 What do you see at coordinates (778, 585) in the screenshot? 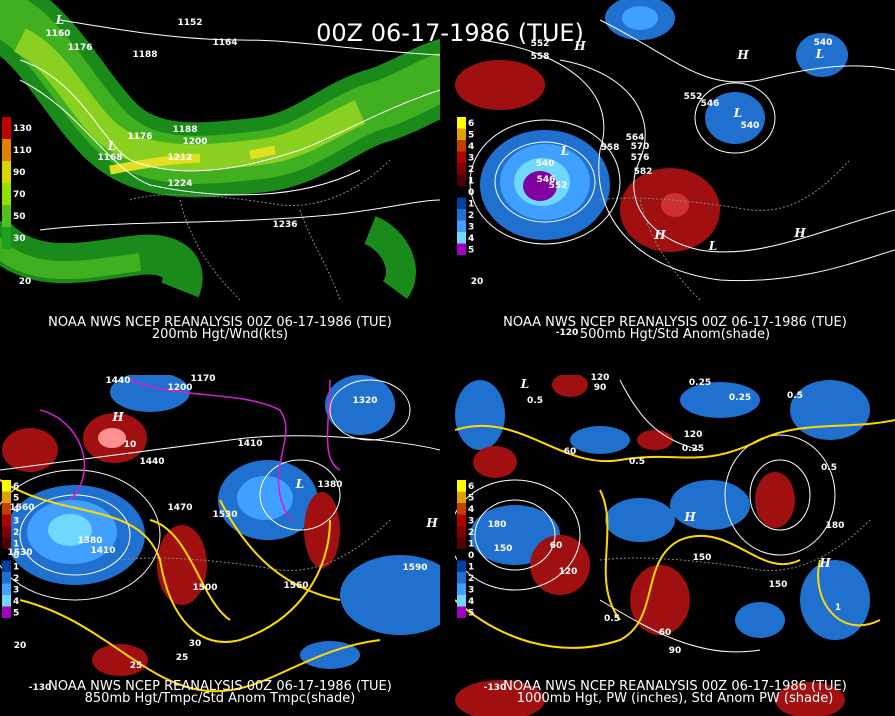
I see `contour-label: 150` at bounding box center [778, 585].